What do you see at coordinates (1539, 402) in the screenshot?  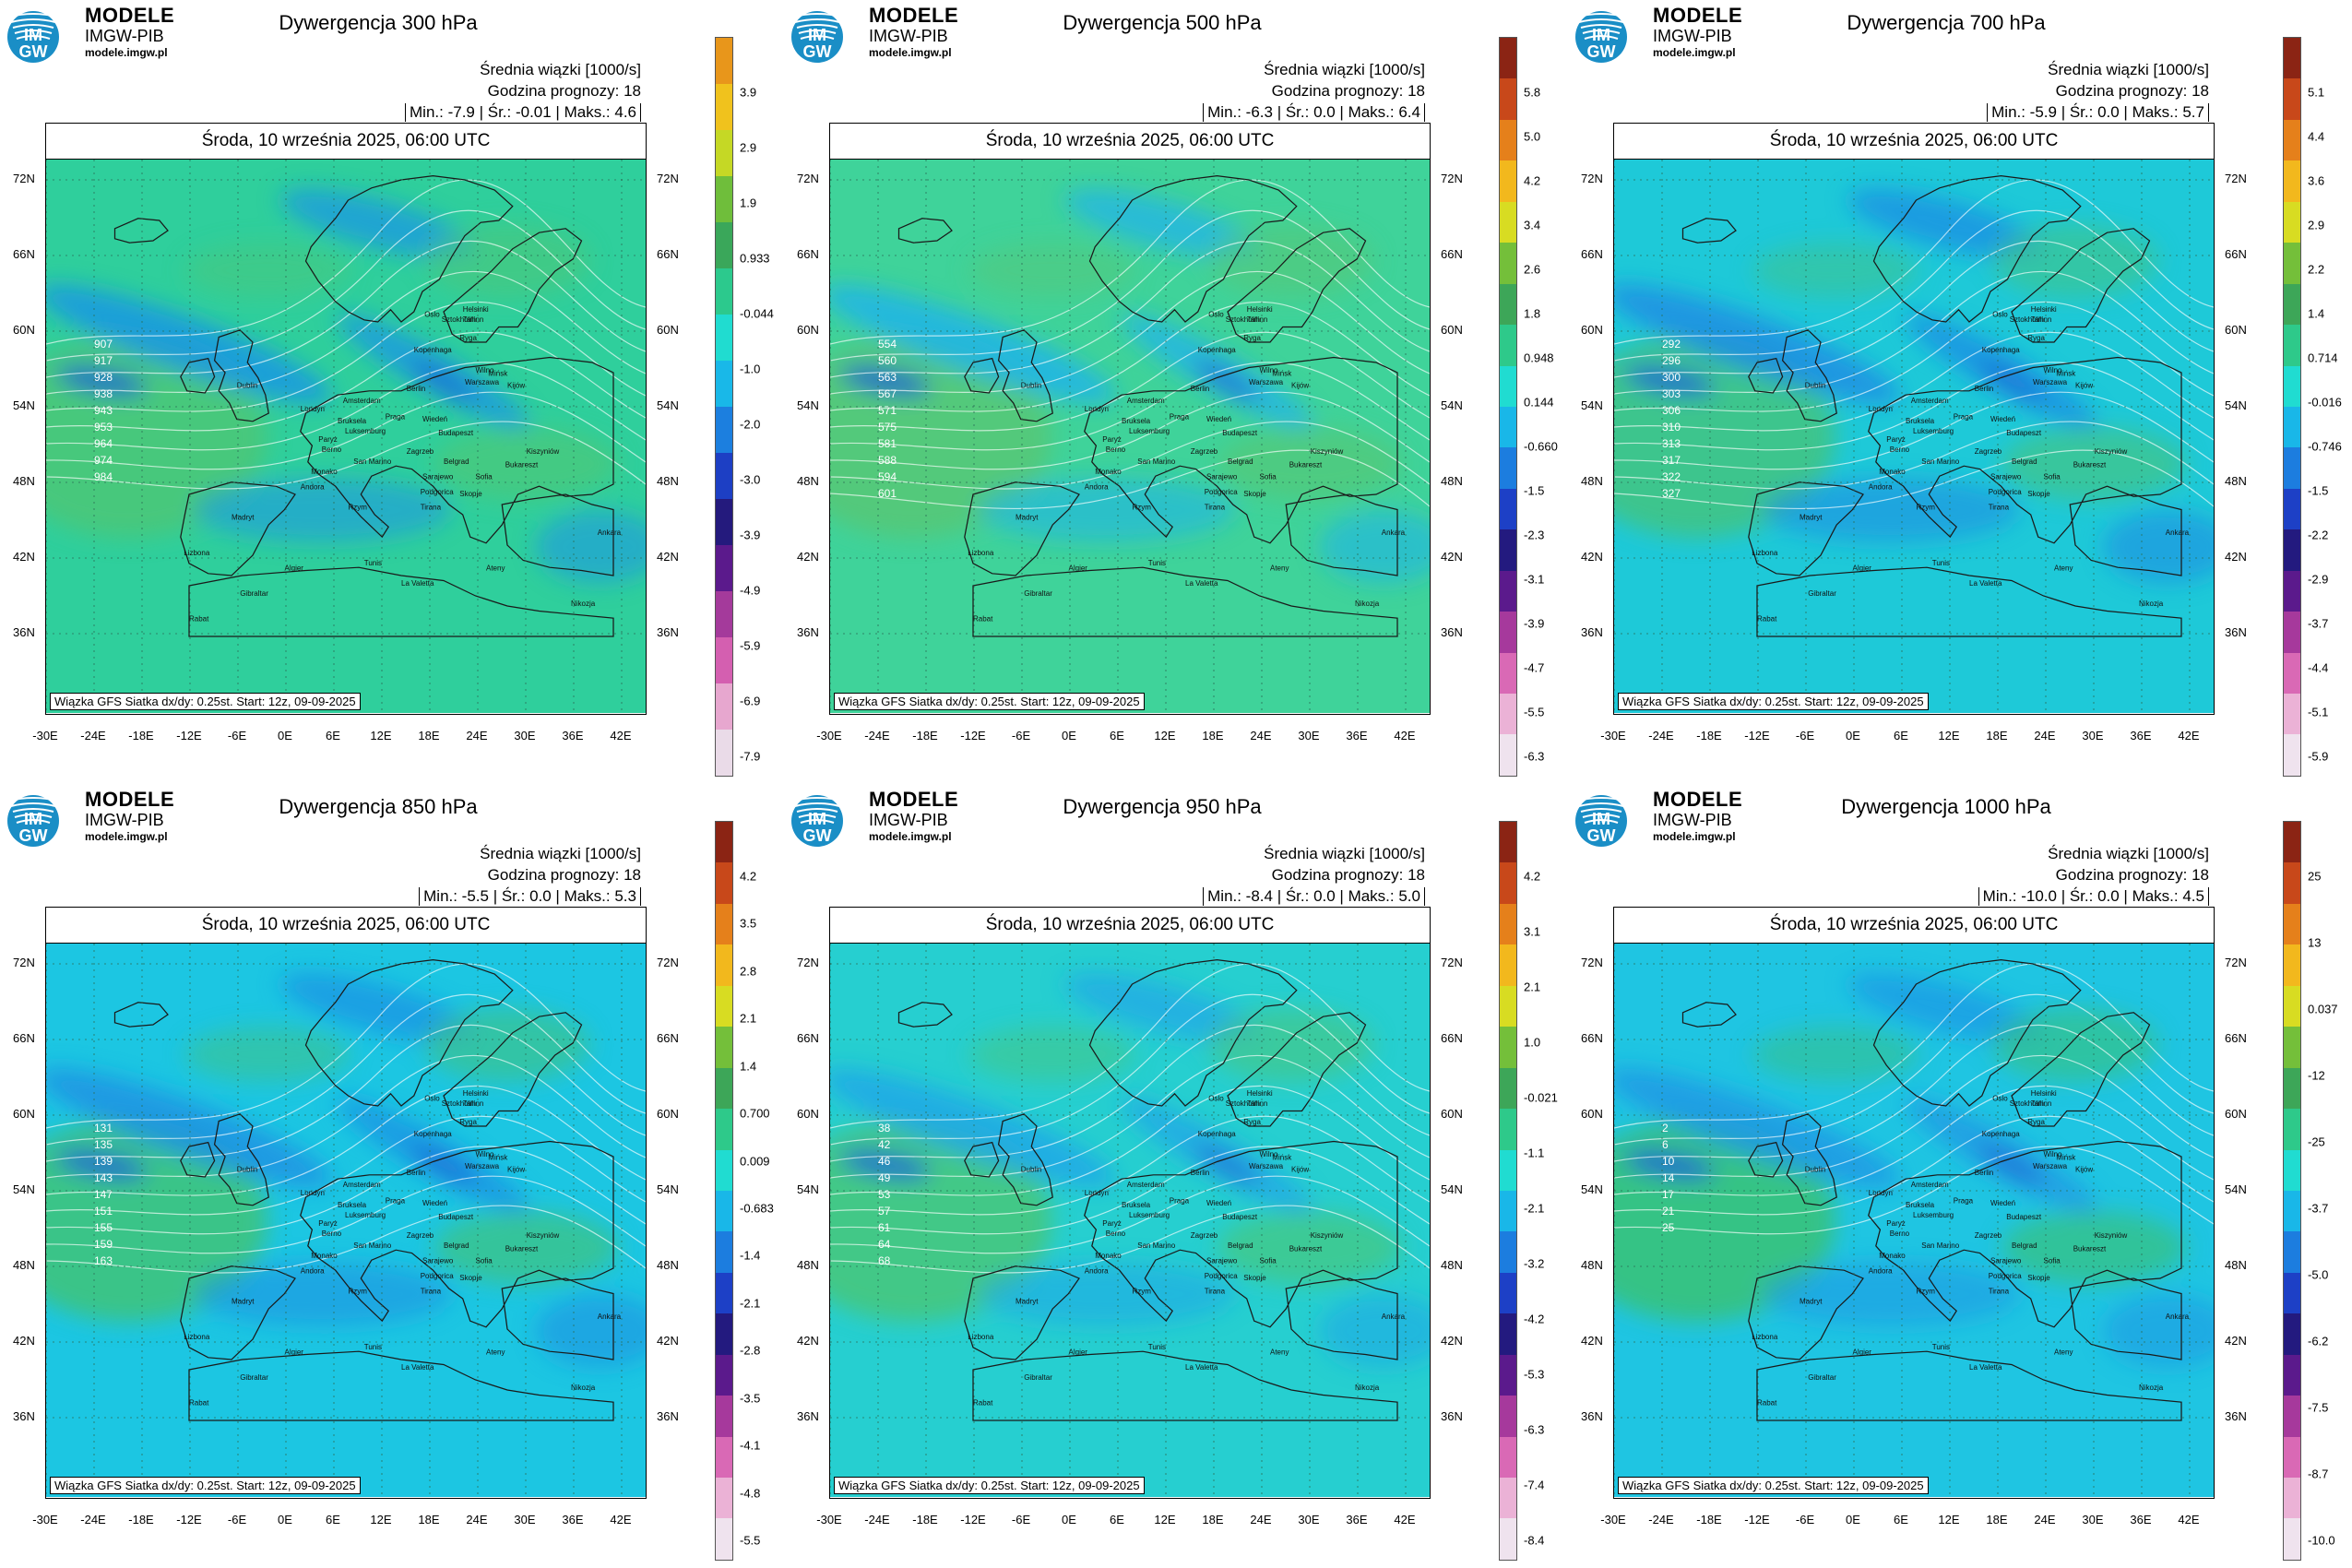 I see `colorbar-label: 0.144` at bounding box center [1539, 402].